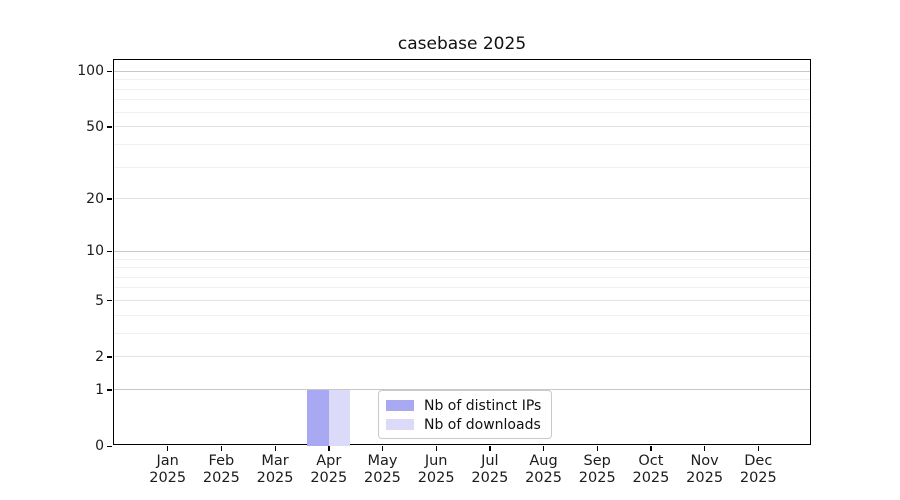 The image size is (900, 500). Describe the element at coordinates (221, 469) in the screenshot. I see `x-tick-label: Feb 2025` at that location.